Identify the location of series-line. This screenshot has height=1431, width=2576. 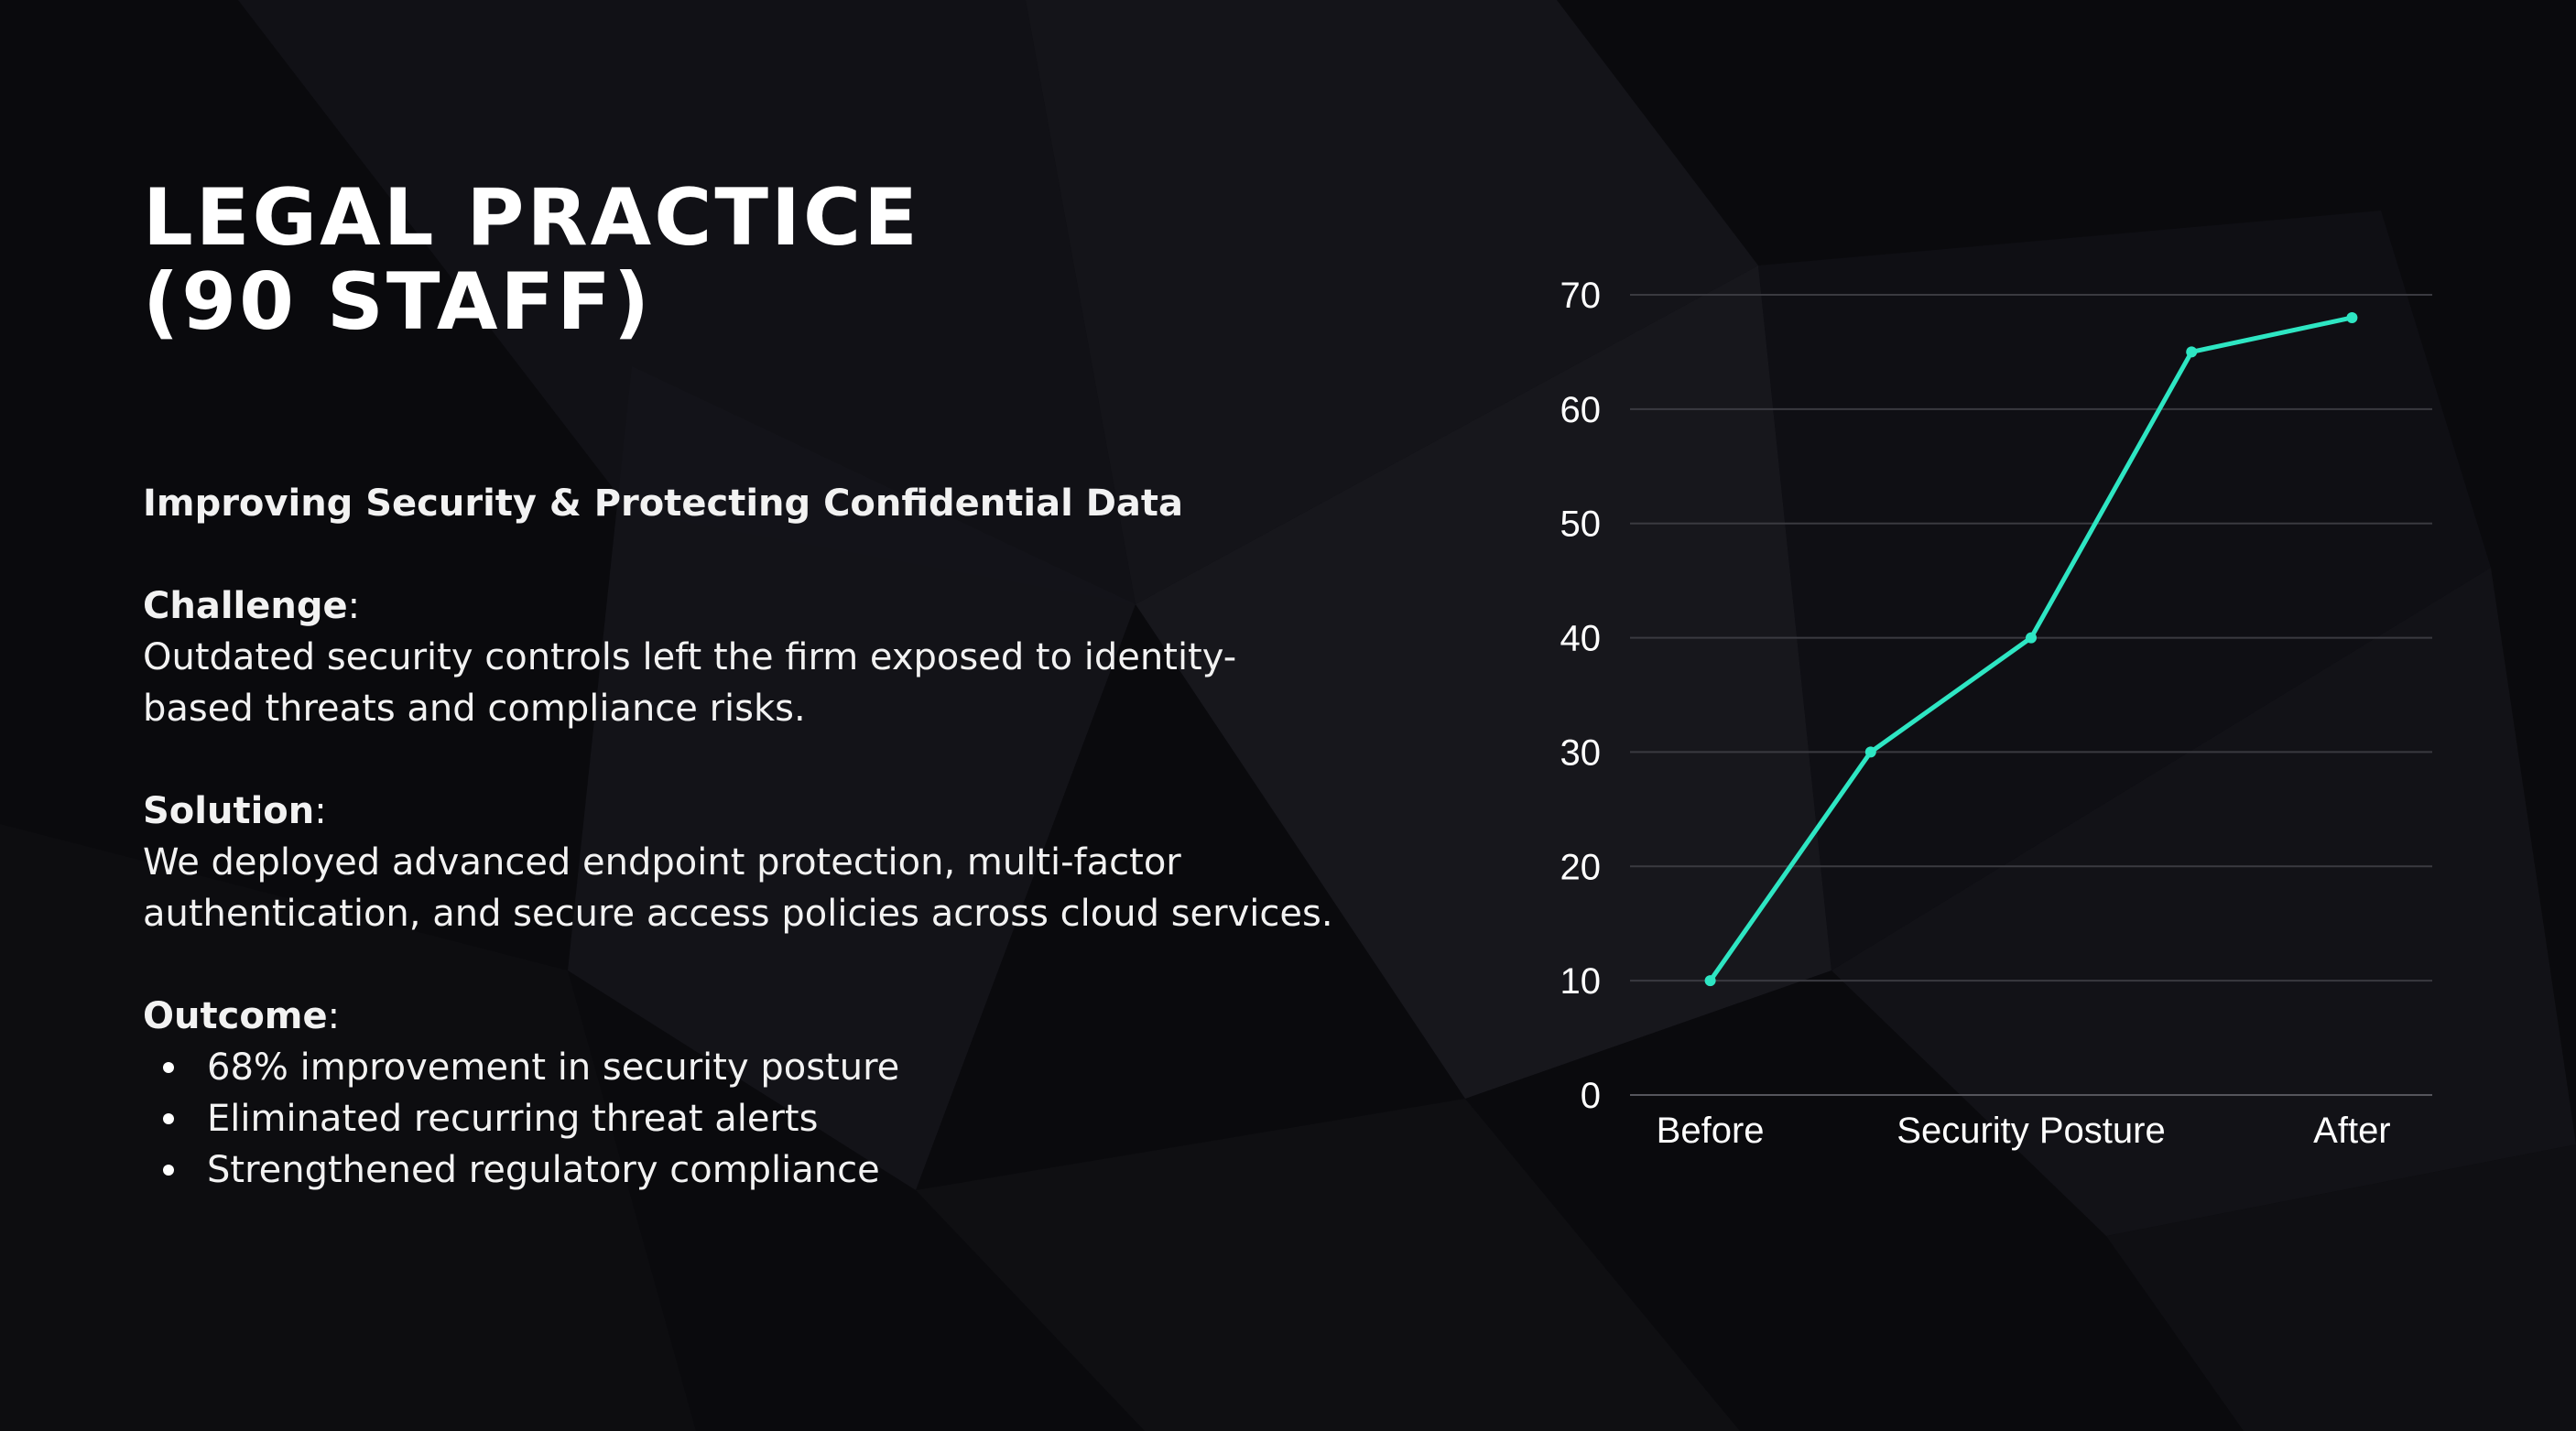
(2031, 649).